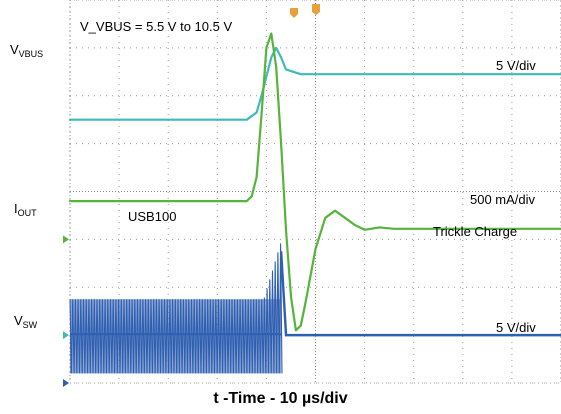 This screenshot has width=561, height=414. Describe the element at coordinates (176, 336) in the screenshot. I see `series-band-vsw-switching` at that location.